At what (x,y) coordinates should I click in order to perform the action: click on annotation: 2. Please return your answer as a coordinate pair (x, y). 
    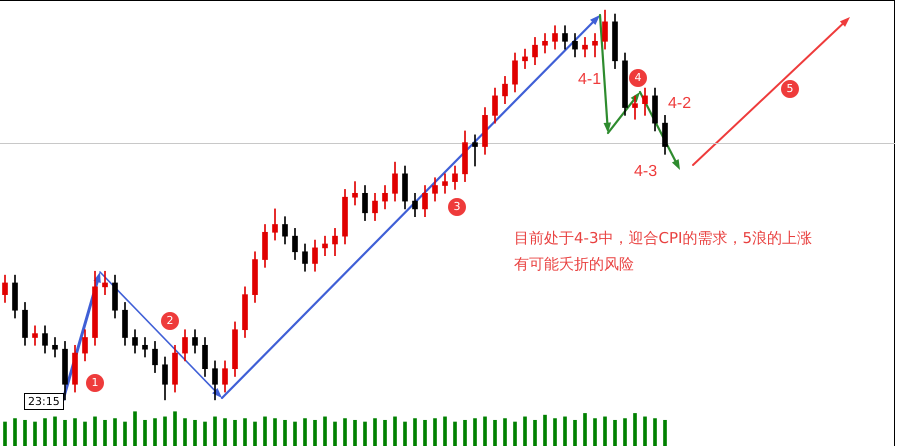
    Looking at the image, I should click on (170, 321).